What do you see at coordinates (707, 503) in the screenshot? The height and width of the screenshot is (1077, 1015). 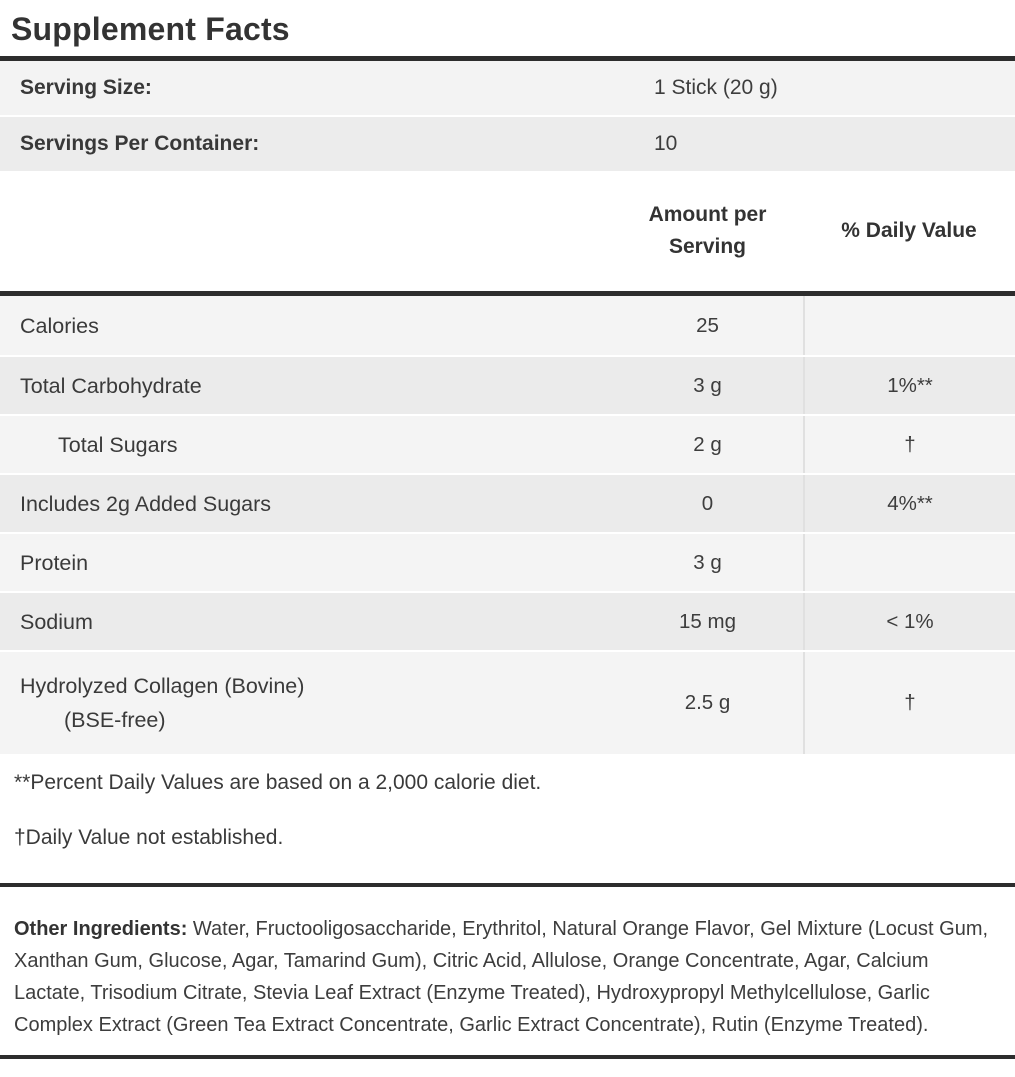 I see `row-amount: 0` at bounding box center [707, 503].